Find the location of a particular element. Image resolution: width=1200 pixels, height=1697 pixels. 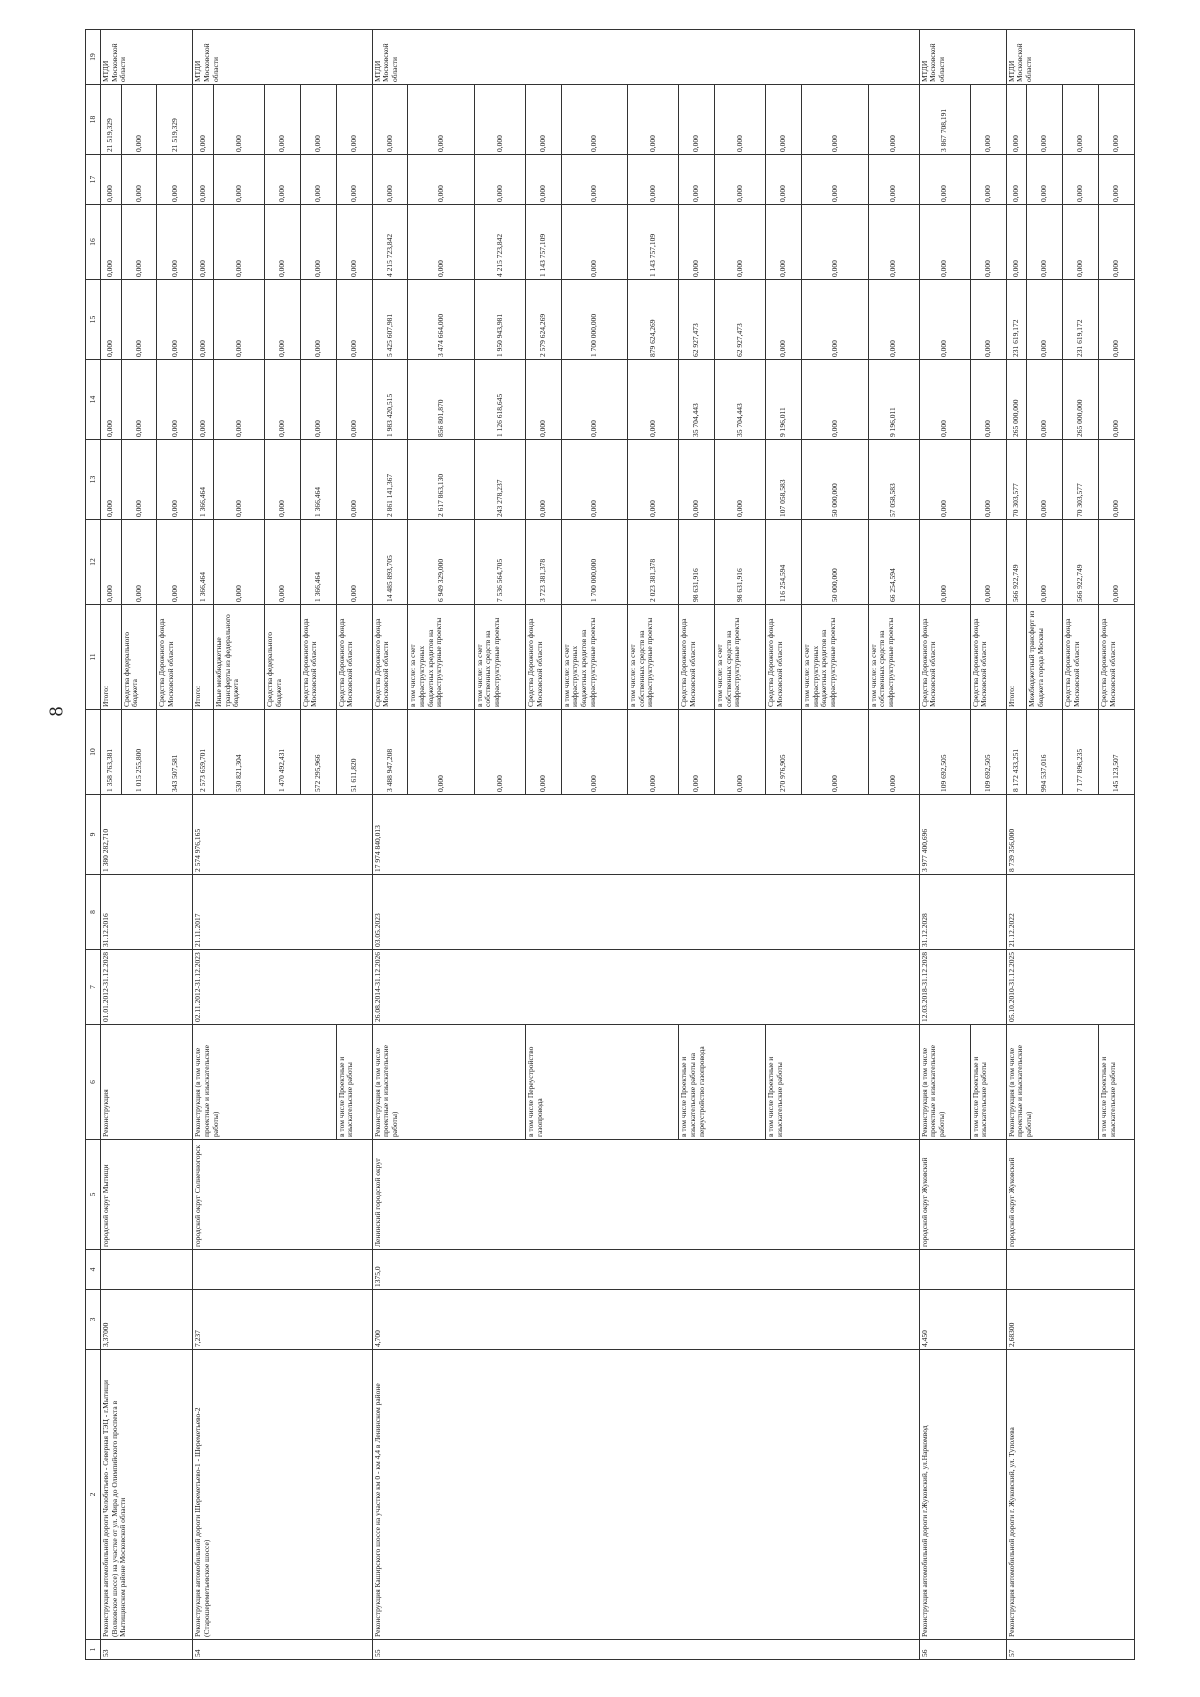

header-row: 1 2 3 4 5 6 7 8 9 10 11 12 13 14 15 16 17 18 19 is located at coordinates (93, 844).